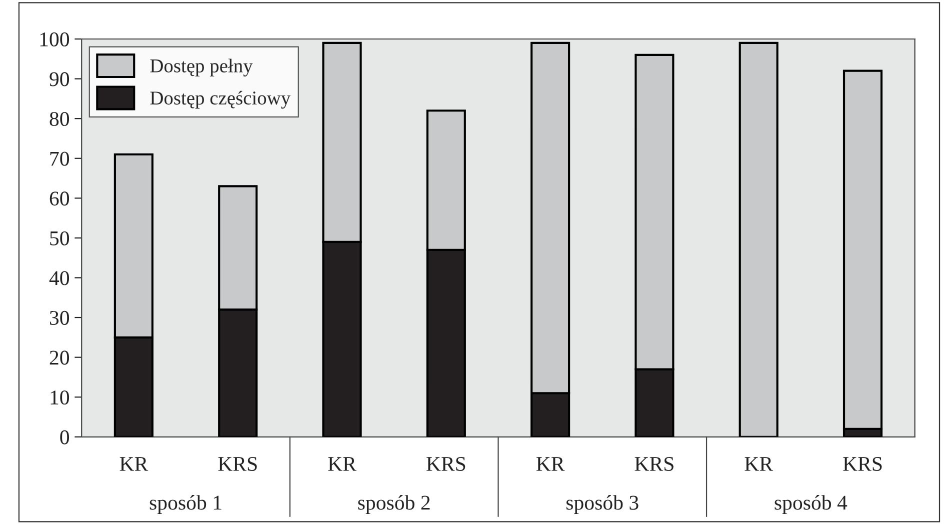  What do you see at coordinates (59, 278) in the screenshot?
I see `y-tick-label: 40` at bounding box center [59, 278].